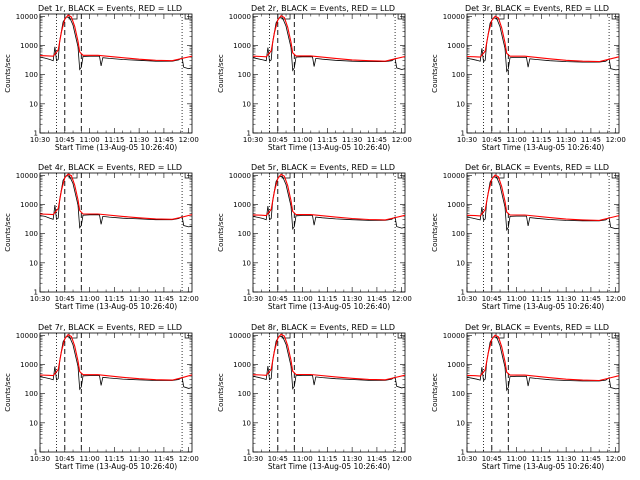  I want to click on panel-7-x-tick-label: 10:45, so click(65, 459).